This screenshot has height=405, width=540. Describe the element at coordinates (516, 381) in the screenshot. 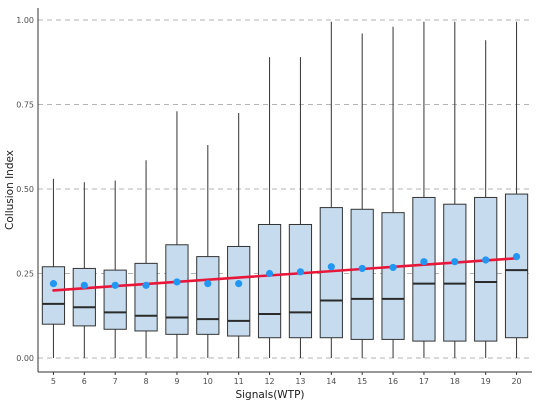

I see `x-tick-label: 20` at that location.